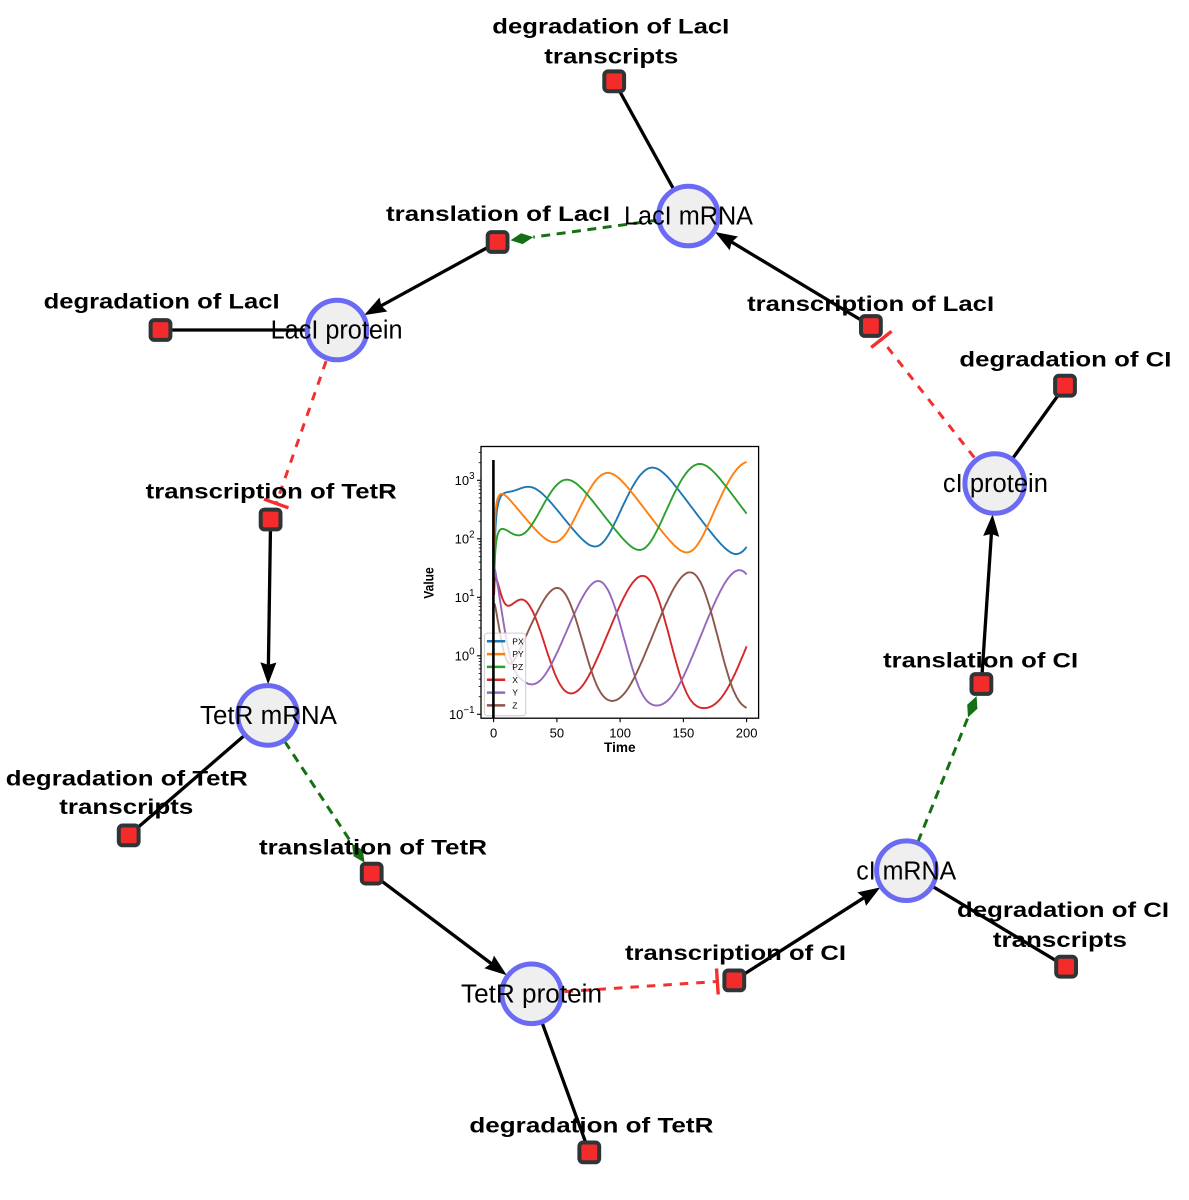 This screenshot has height=1200, width=1189. What do you see at coordinates (518, 654) in the screenshot?
I see `svg-text: PY` at bounding box center [518, 654].